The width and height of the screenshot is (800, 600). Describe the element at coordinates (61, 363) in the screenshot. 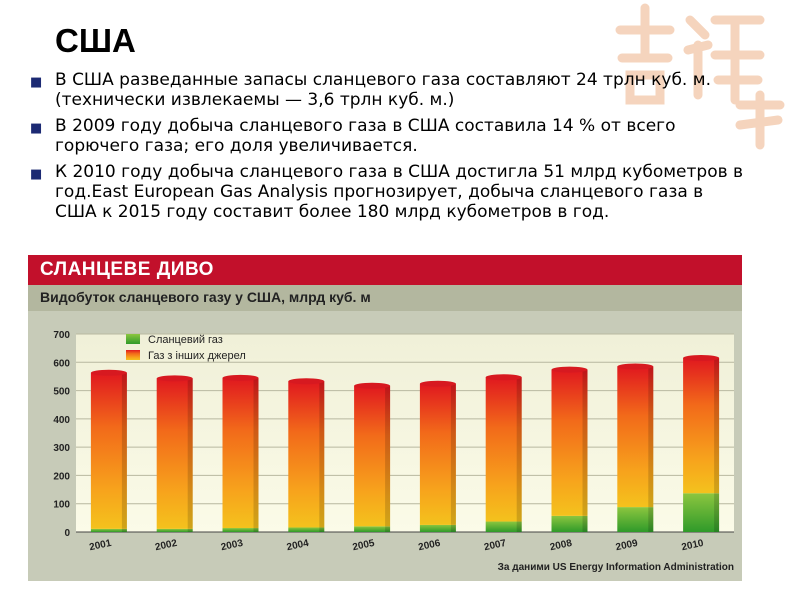

I see `y-tick-label: 600` at that location.